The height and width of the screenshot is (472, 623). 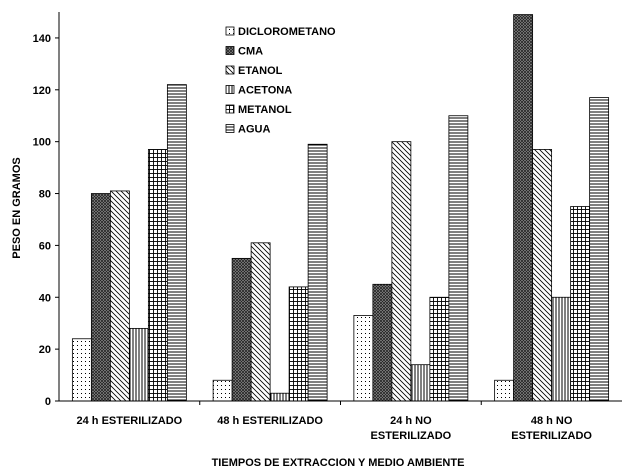 I want to click on x-tick-label: 24 h ESTERILIZADO, so click(x=130, y=421).